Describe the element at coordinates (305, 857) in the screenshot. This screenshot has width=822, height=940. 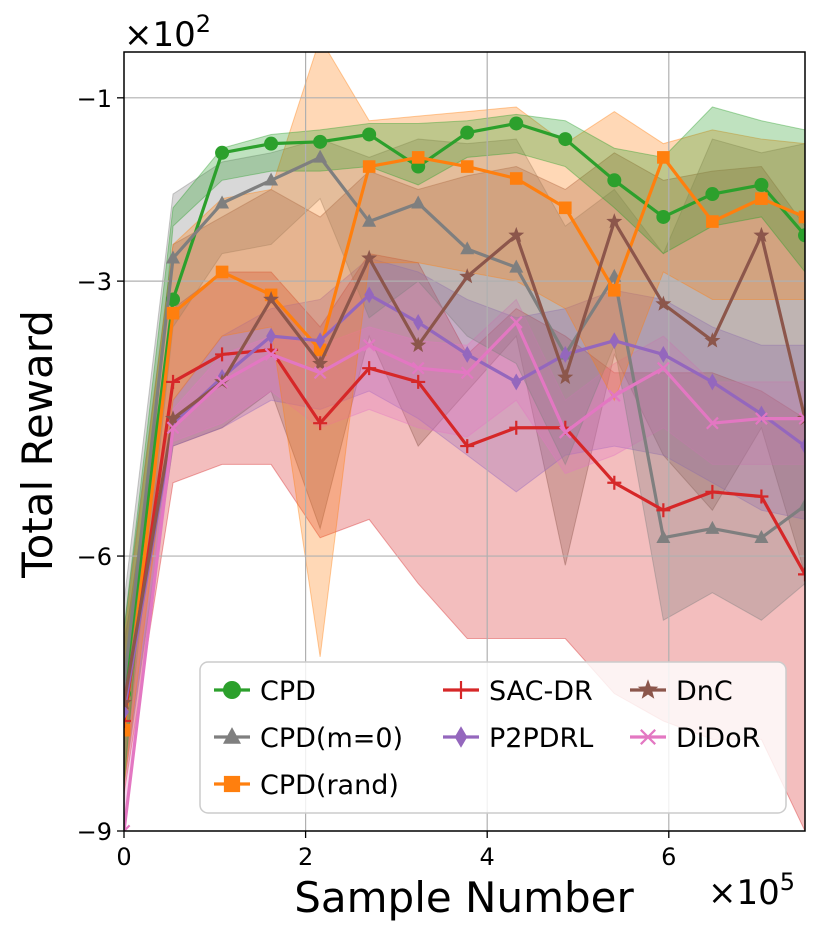
I see `x-tick-label: 2` at that location.